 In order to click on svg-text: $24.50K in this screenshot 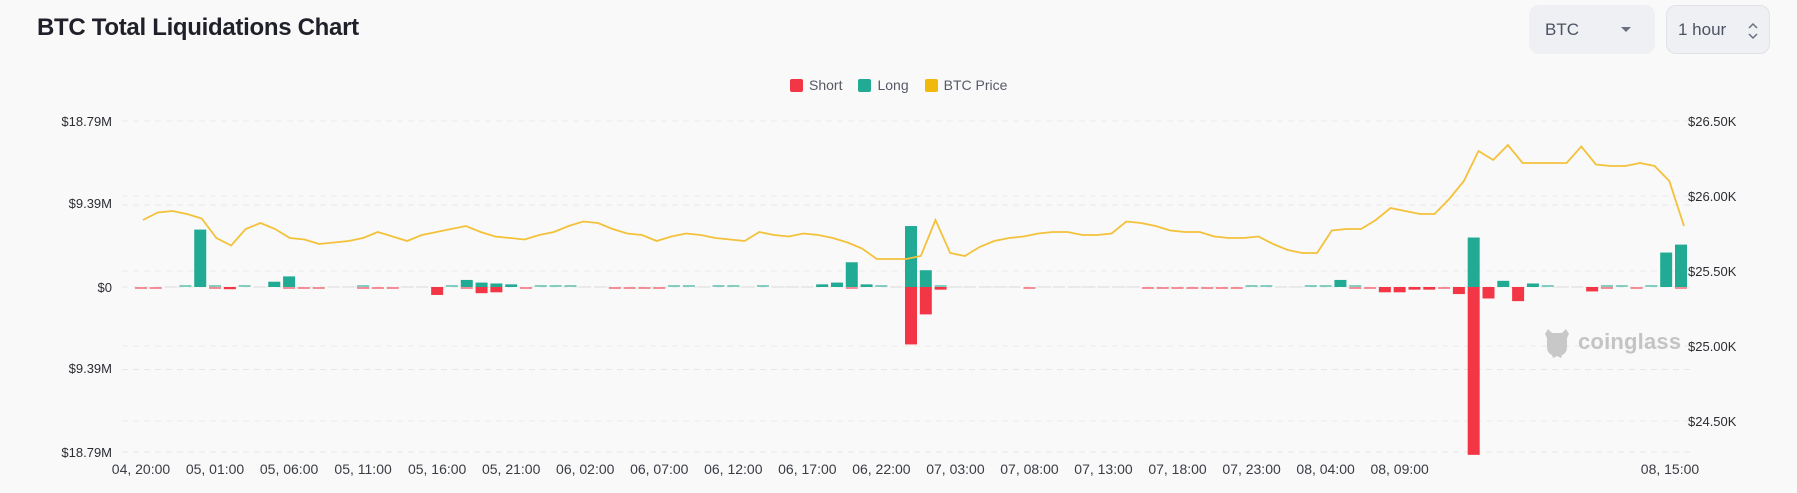, I will do `click(1712, 421)`.